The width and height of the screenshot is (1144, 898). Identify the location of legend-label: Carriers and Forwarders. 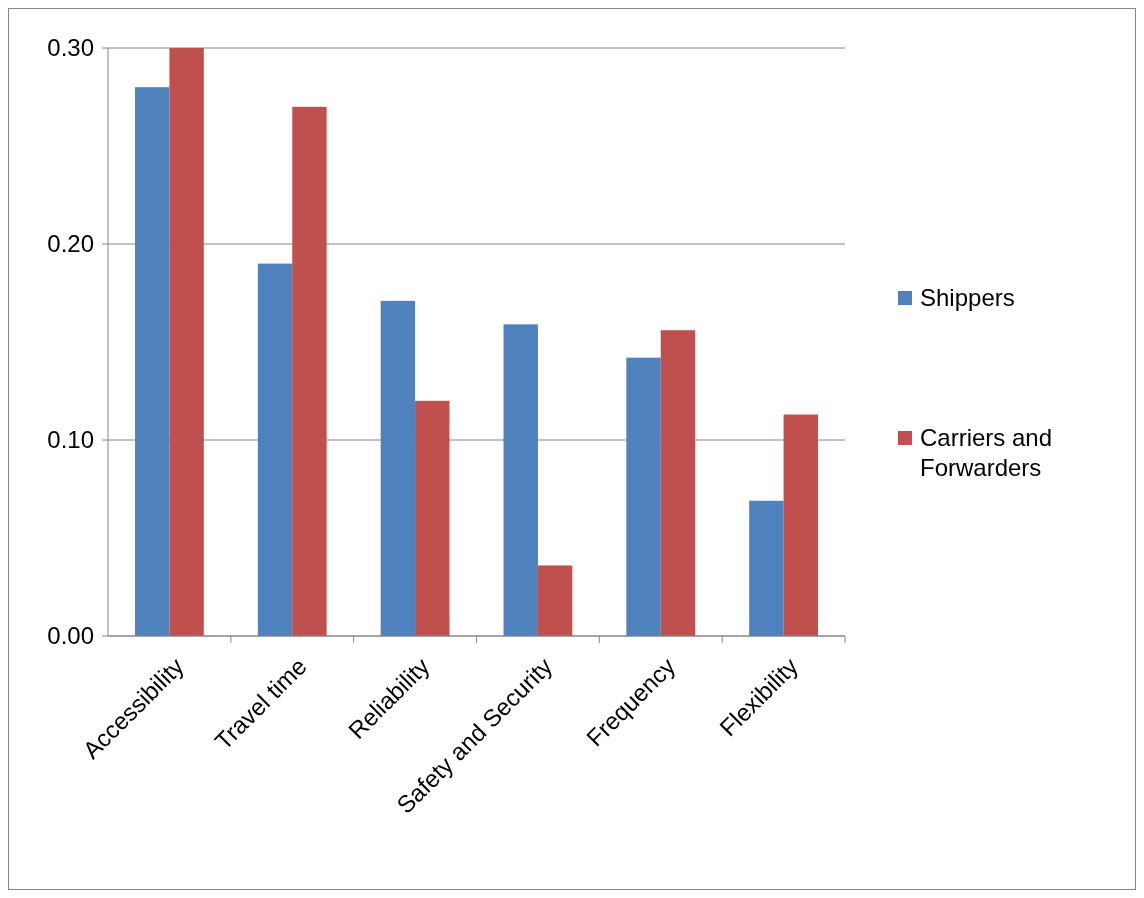
(986, 453).